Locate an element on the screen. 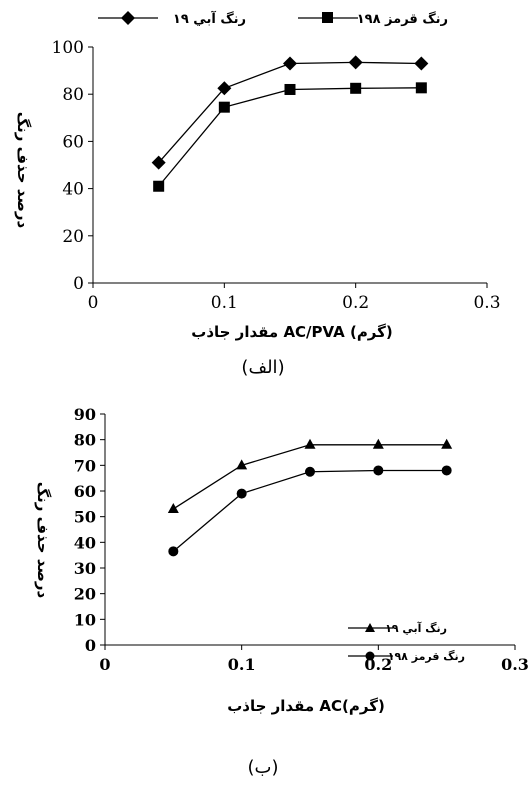 The width and height of the screenshot is (531, 791). chart-b-y-tick-label: 80 is located at coordinates (85, 440).